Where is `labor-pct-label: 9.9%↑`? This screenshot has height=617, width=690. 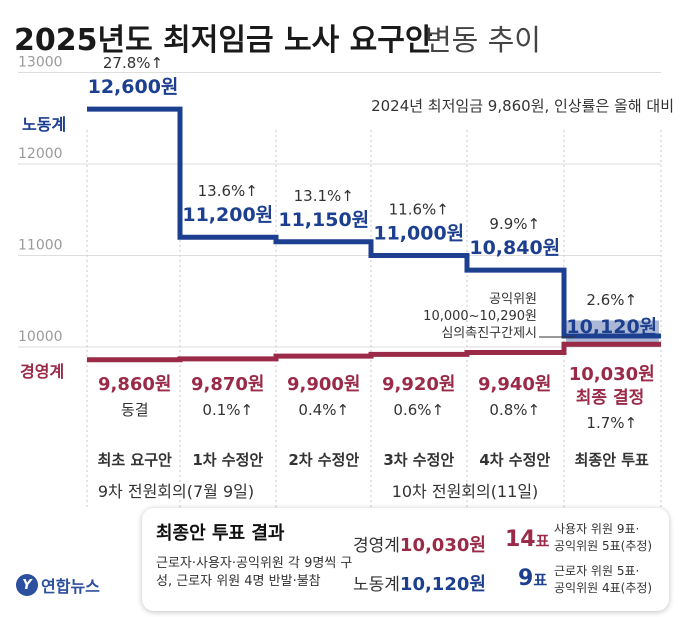
labor-pct-label: 9.9%↑ is located at coordinates (514, 224).